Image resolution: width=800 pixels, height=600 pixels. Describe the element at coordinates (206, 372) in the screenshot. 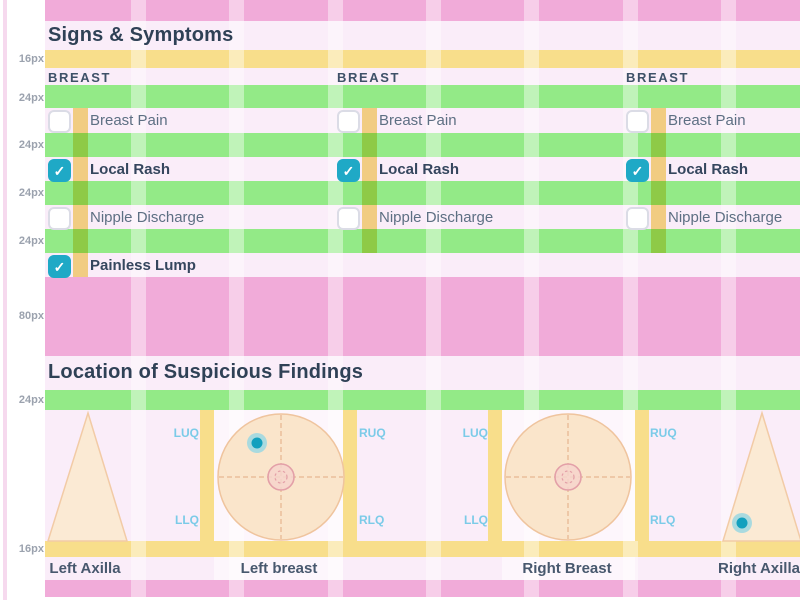

I see `findings-title: Location of Suspicious Findings` at that location.